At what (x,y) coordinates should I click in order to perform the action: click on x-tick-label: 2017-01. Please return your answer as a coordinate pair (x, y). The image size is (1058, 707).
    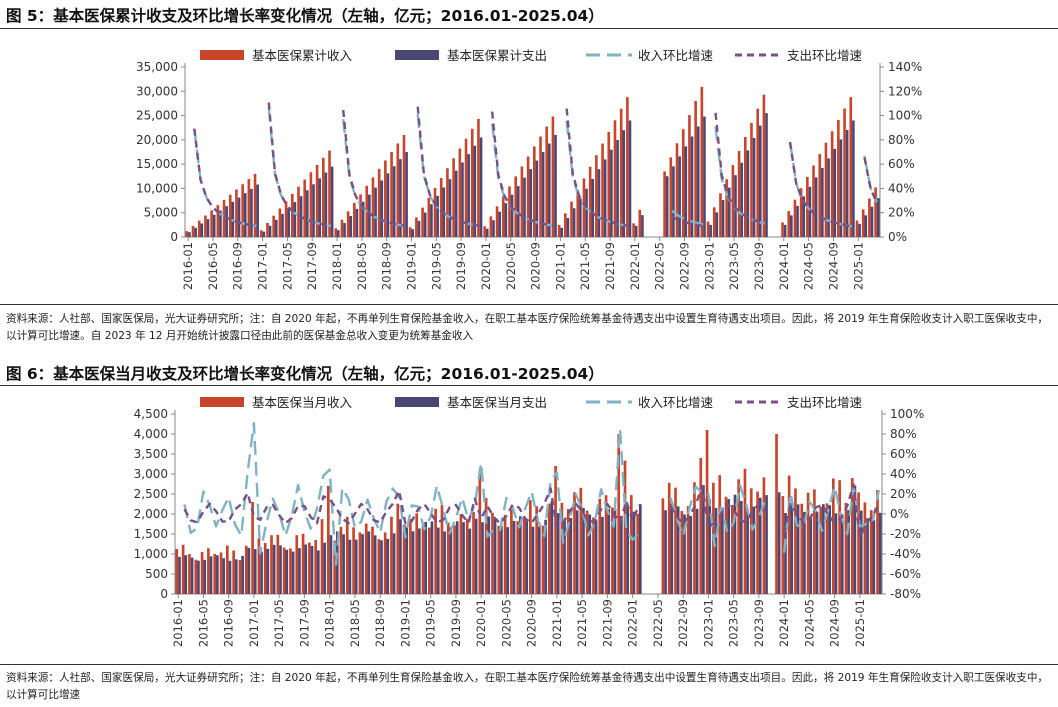
    Looking at the image, I should click on (263, 266).